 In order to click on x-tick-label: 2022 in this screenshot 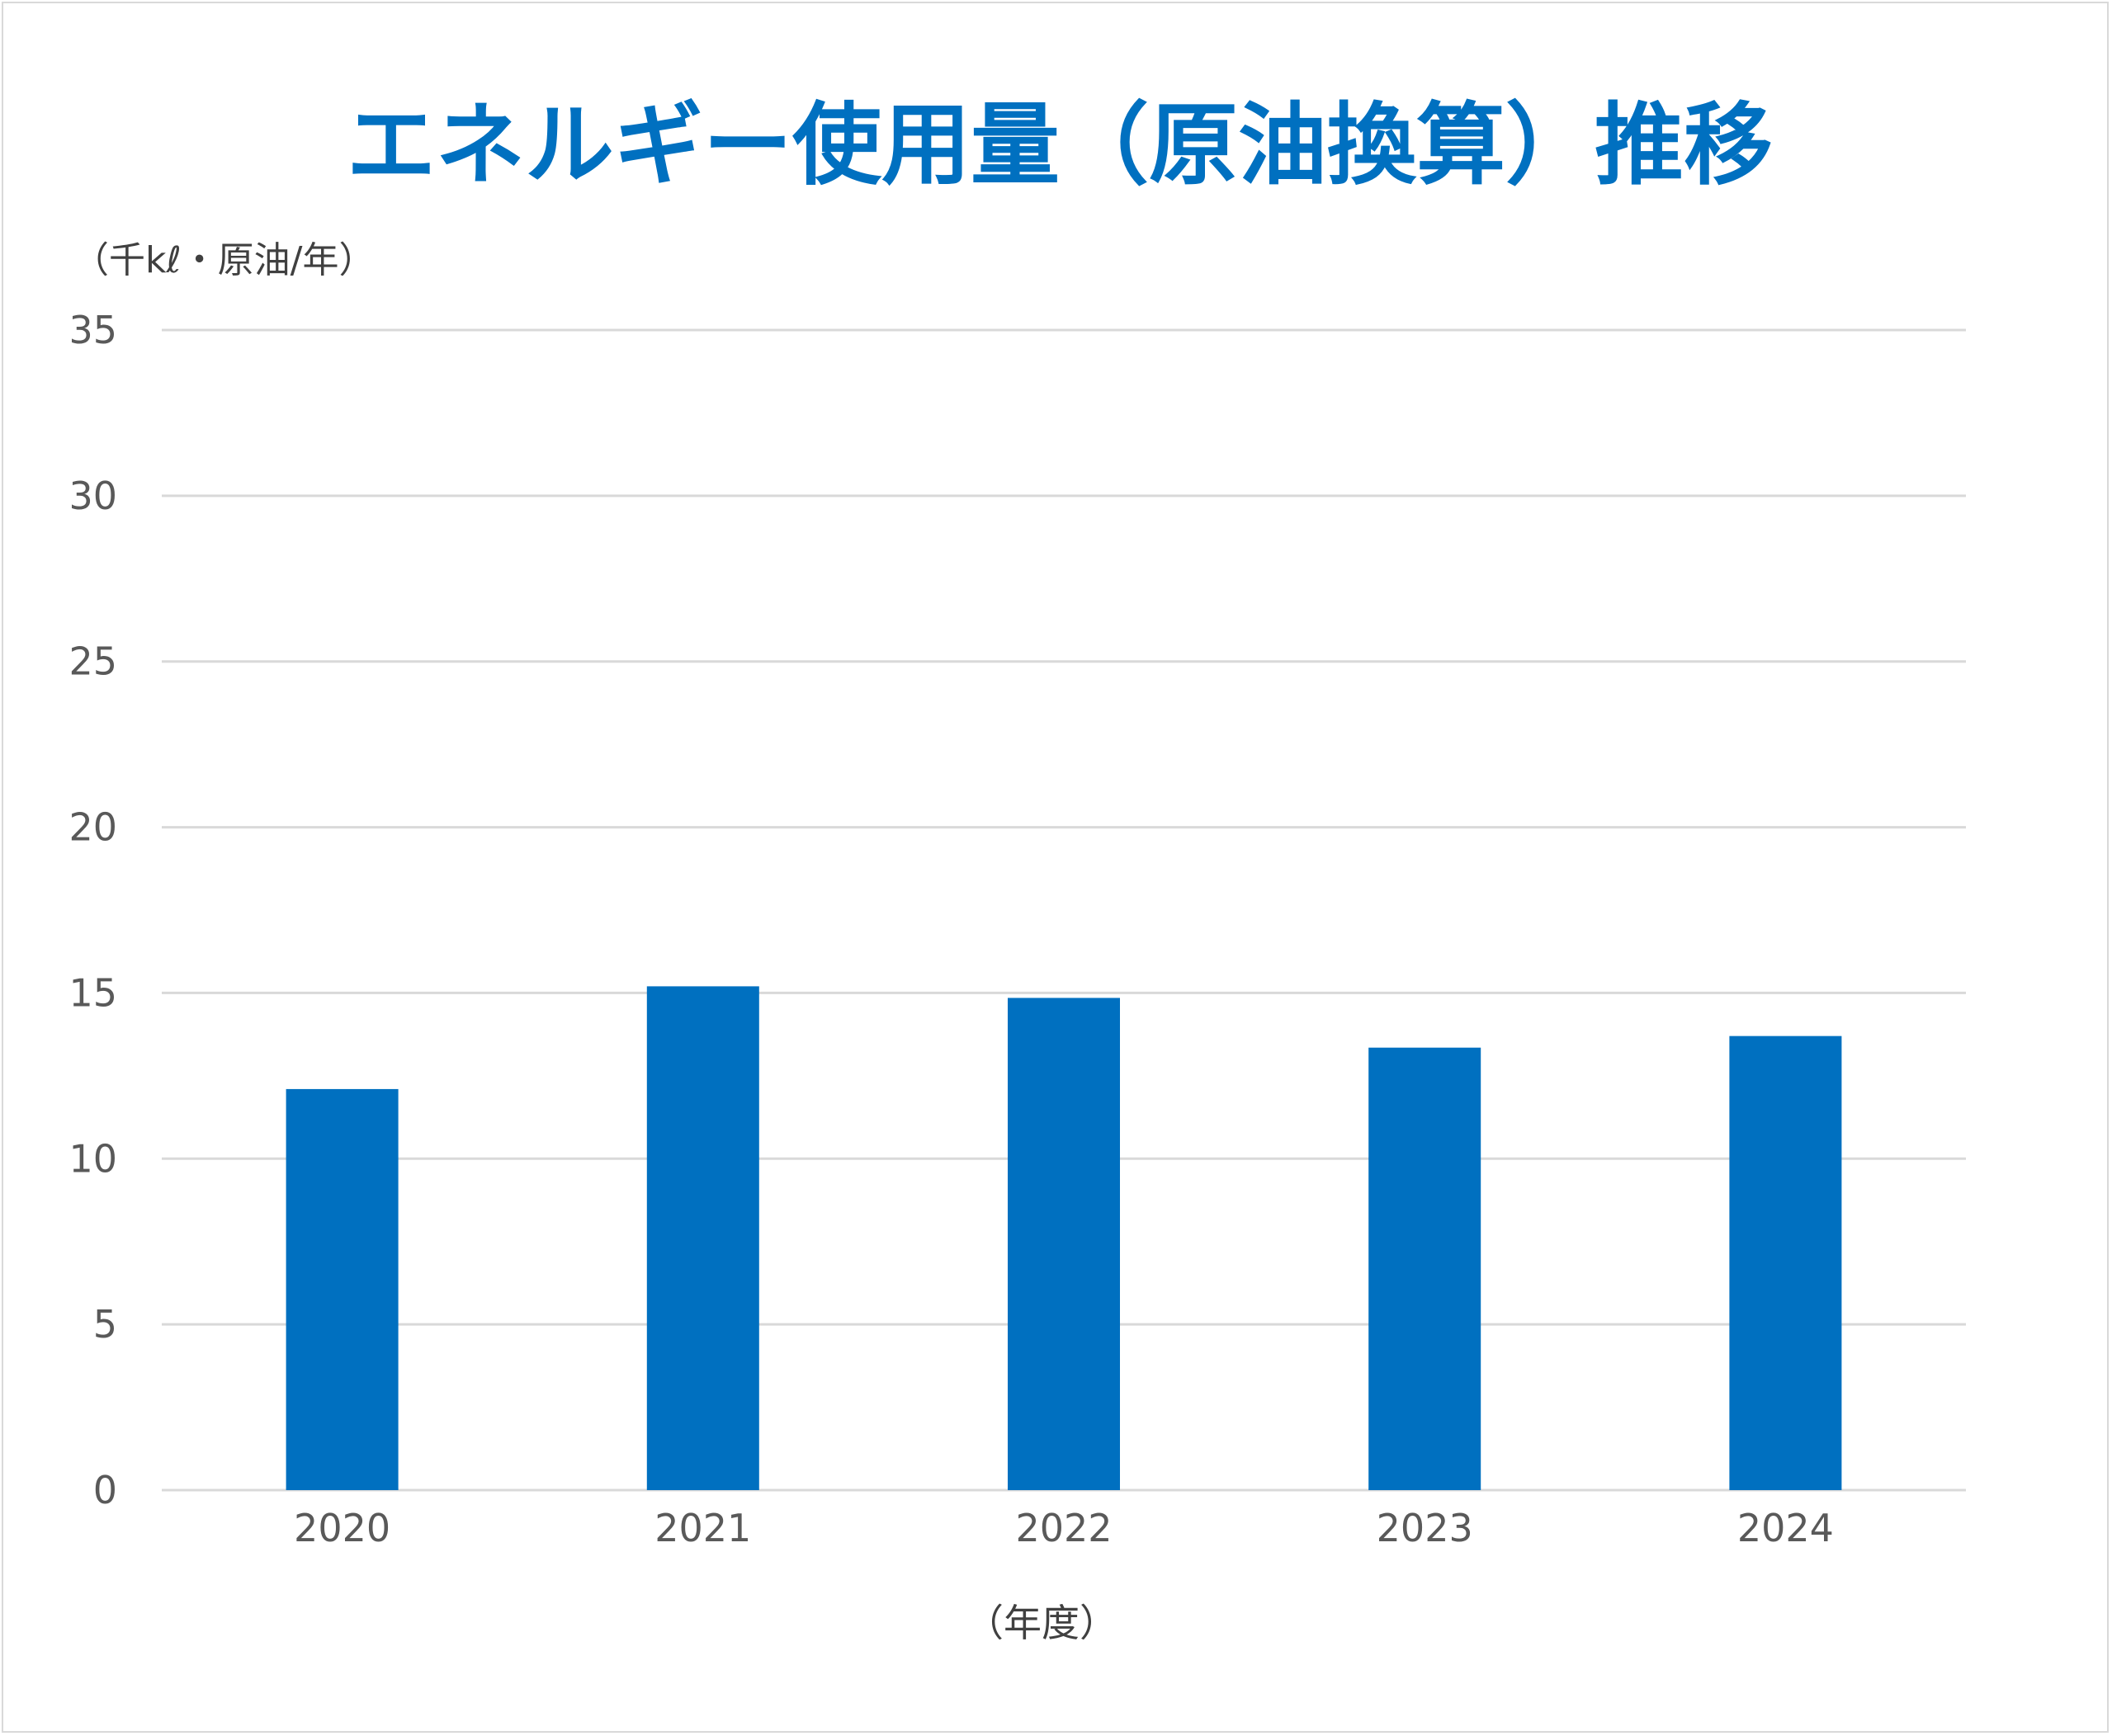, I will do `click(1063, 1528)`.